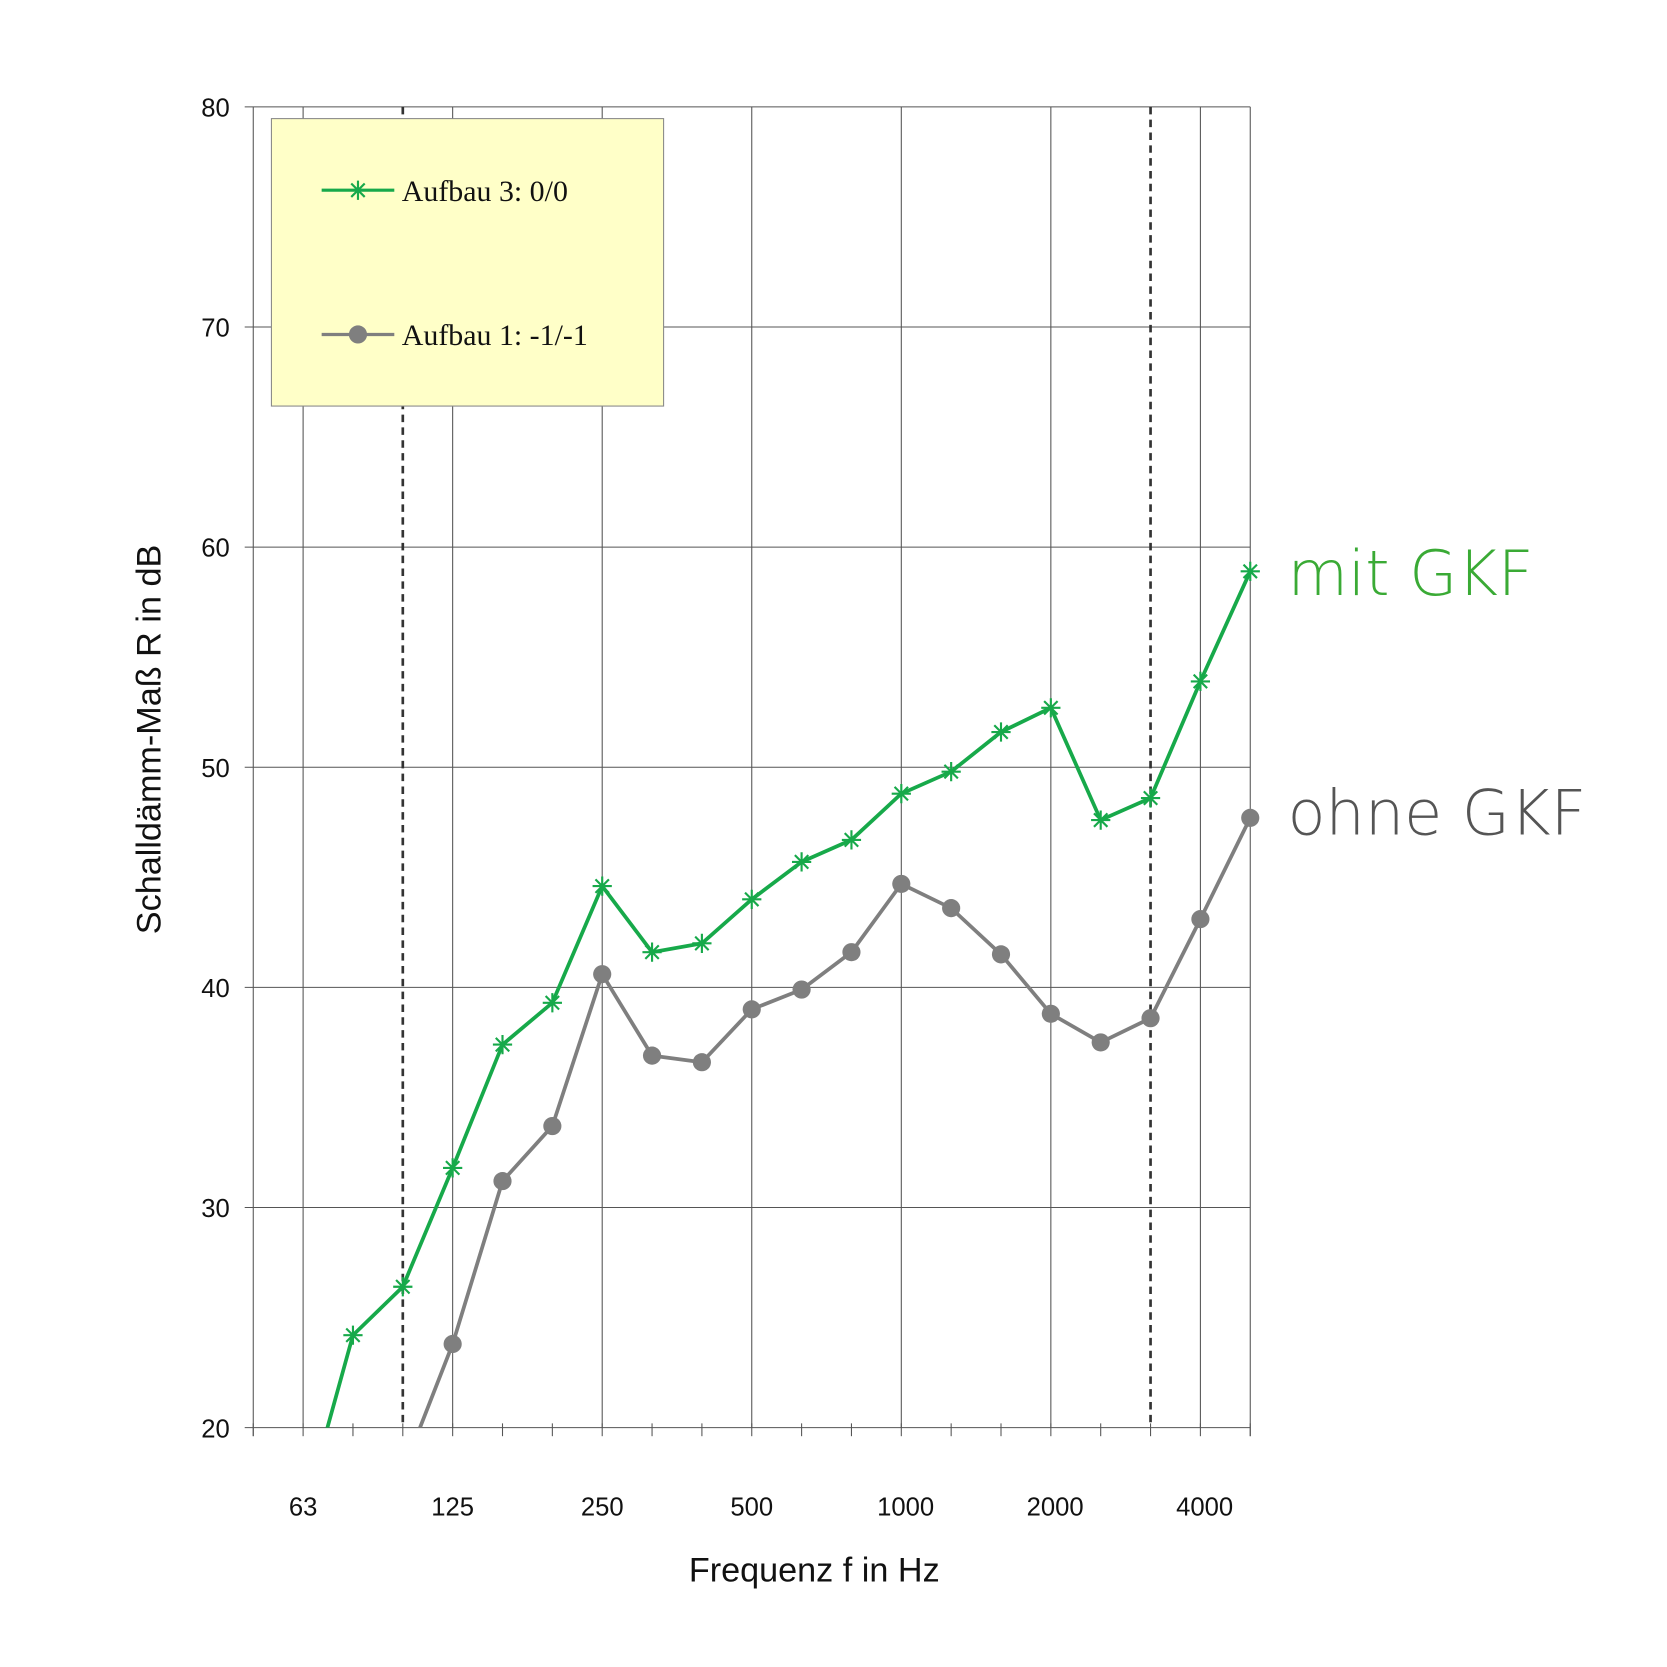 This screenshot has width=1667, height=1667. I want to click on y-tick-label: 70, so click(215, 329).